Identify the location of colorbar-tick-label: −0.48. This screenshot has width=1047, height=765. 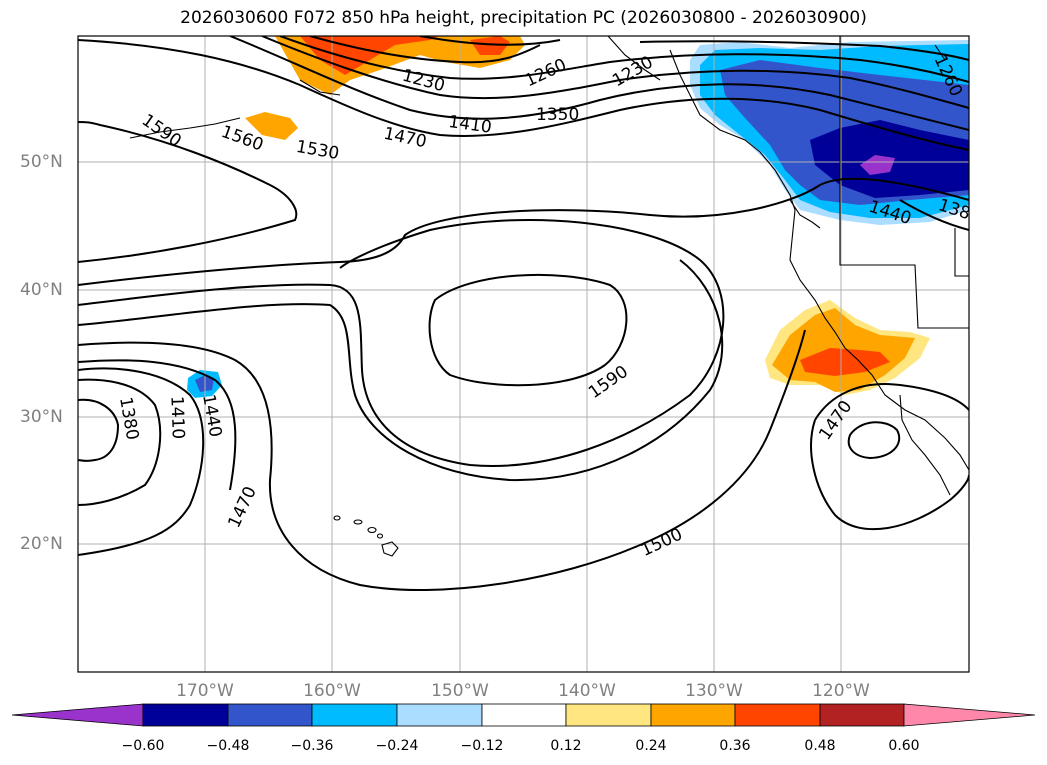
(228, 746).